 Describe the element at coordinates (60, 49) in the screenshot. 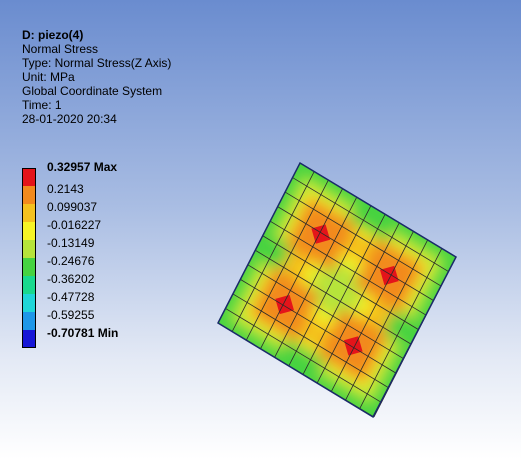

I see `result-name: Normal Stress` at that location.